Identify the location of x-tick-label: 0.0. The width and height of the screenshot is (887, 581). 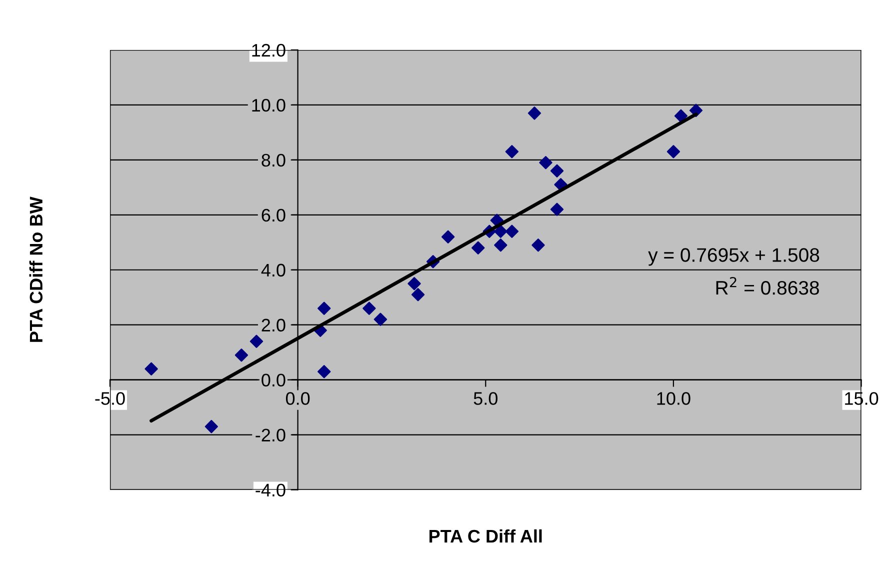
(298, 398).